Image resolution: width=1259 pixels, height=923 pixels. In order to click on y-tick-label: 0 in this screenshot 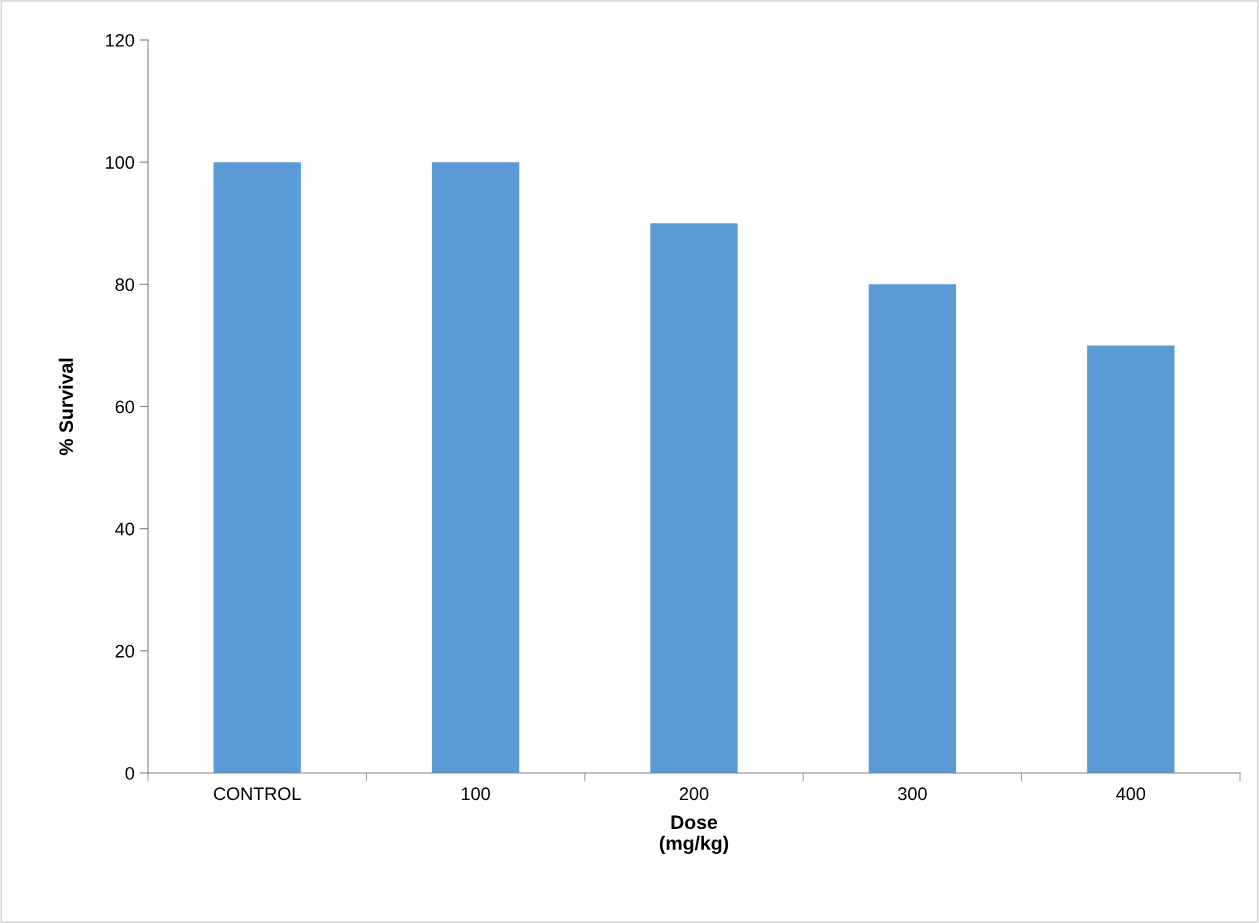, I will do `click(130, 773)`.